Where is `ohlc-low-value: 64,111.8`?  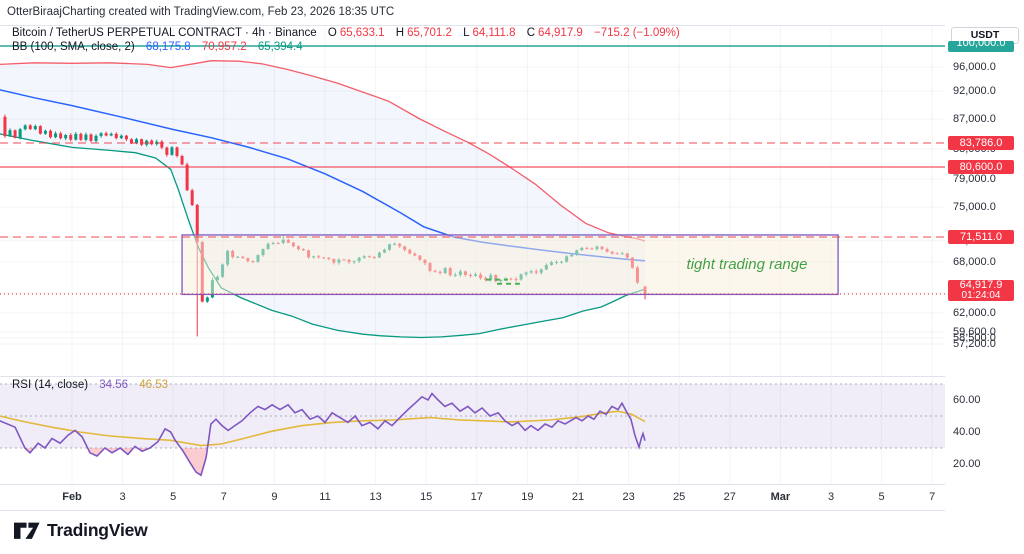 ohlc-low-value: 64,111.8 is located at coordinates (494, 33).